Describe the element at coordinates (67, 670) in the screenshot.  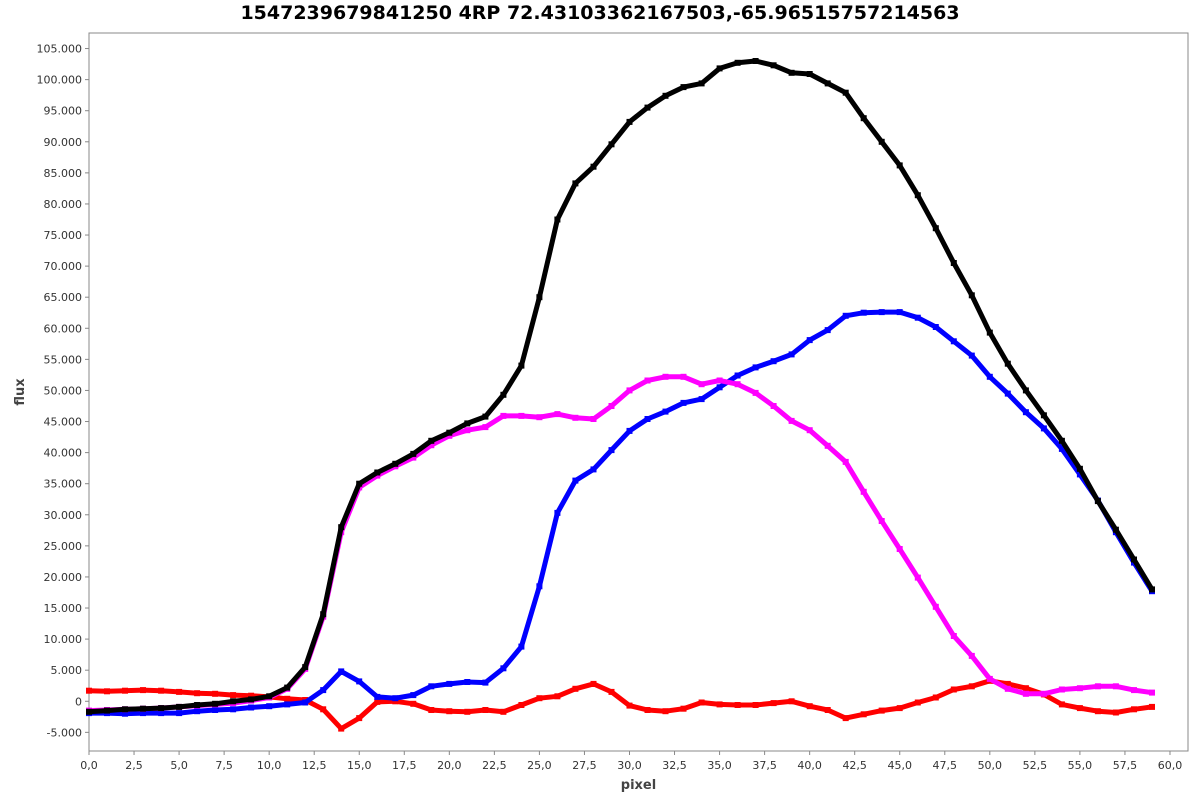
I see `y-tick-label: 5.000` at that location.